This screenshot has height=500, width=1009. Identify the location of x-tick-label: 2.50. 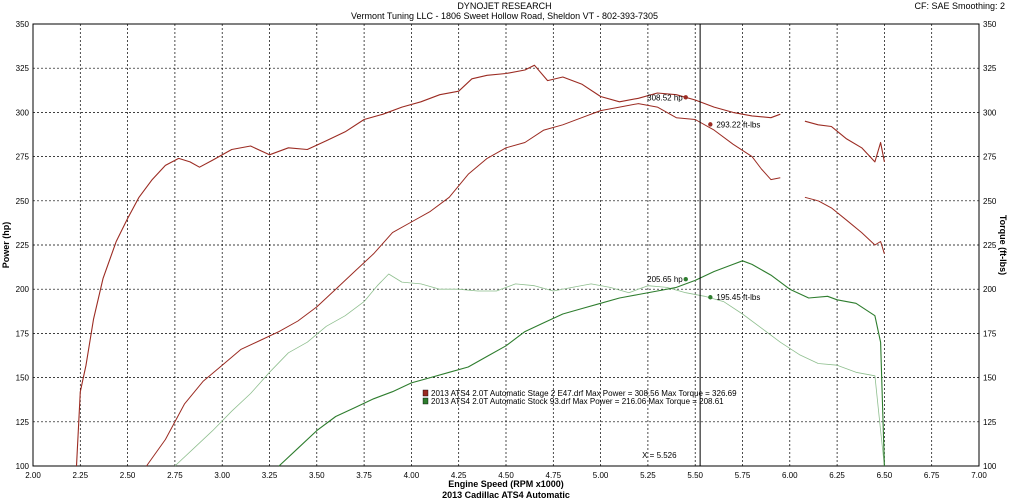
(128, 475).